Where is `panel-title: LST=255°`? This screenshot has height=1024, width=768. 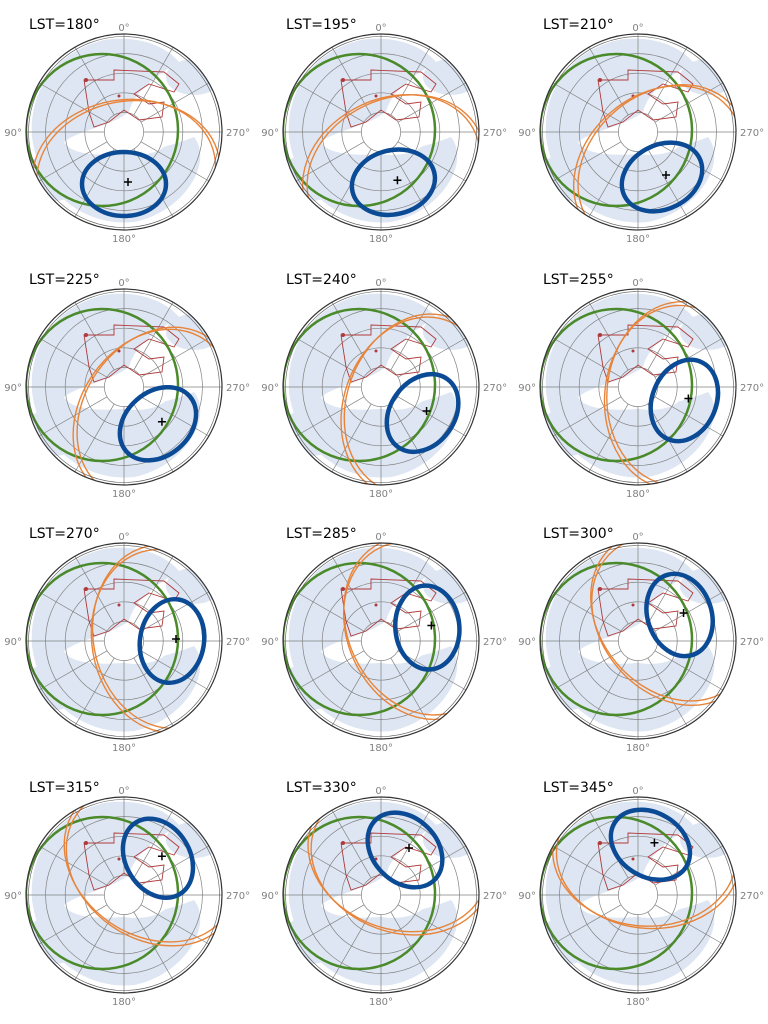 panel-title: LST=255° is located at coordinates (578, 280).